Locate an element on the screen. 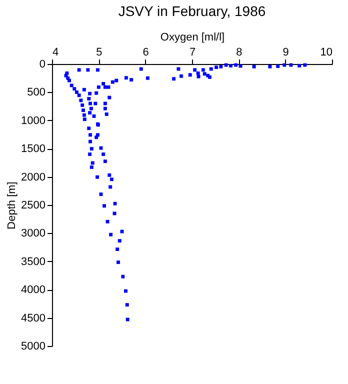 This screenshot has height=384, width=348. x-tick-label: 9 is located at coordinates (285, 52).